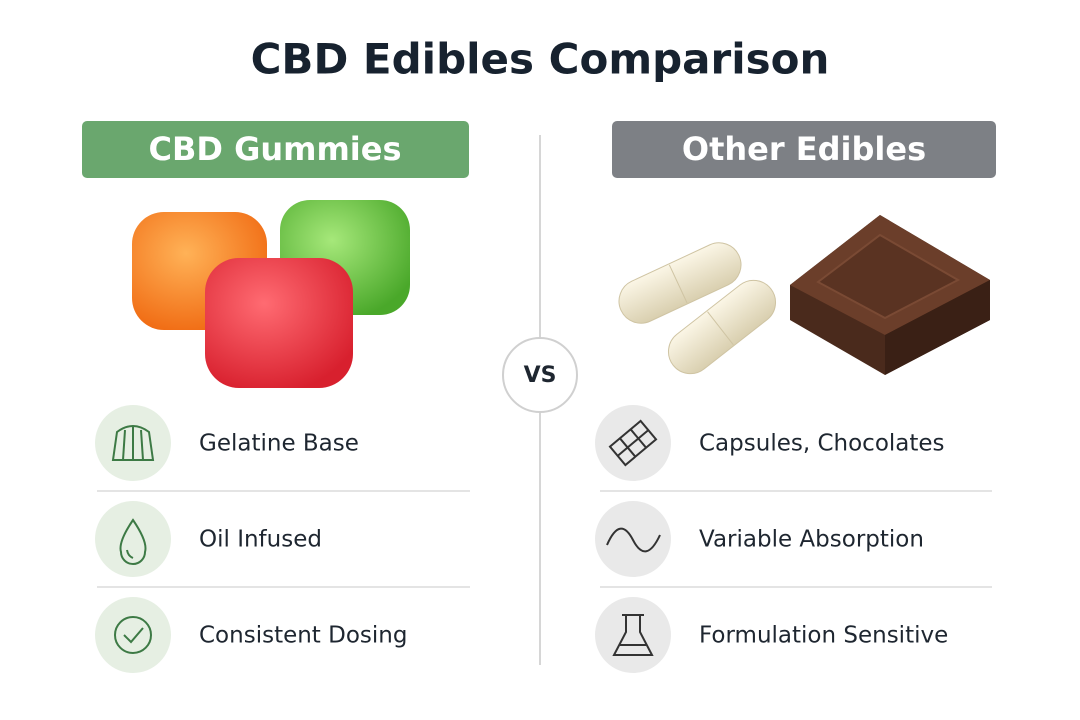 This screenshot has width=1080, height=720. Describe the element at coordinates (279, 444) in the screenshot. I see `left-feature: Gelatine Base` at that location.